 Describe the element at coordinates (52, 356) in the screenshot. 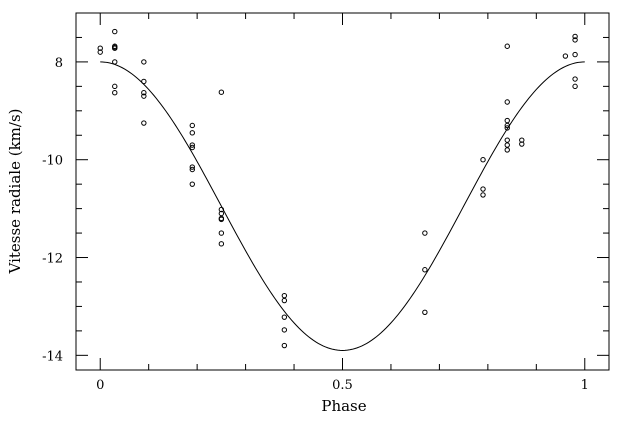

I see `y-tick-label: -14` at that location.